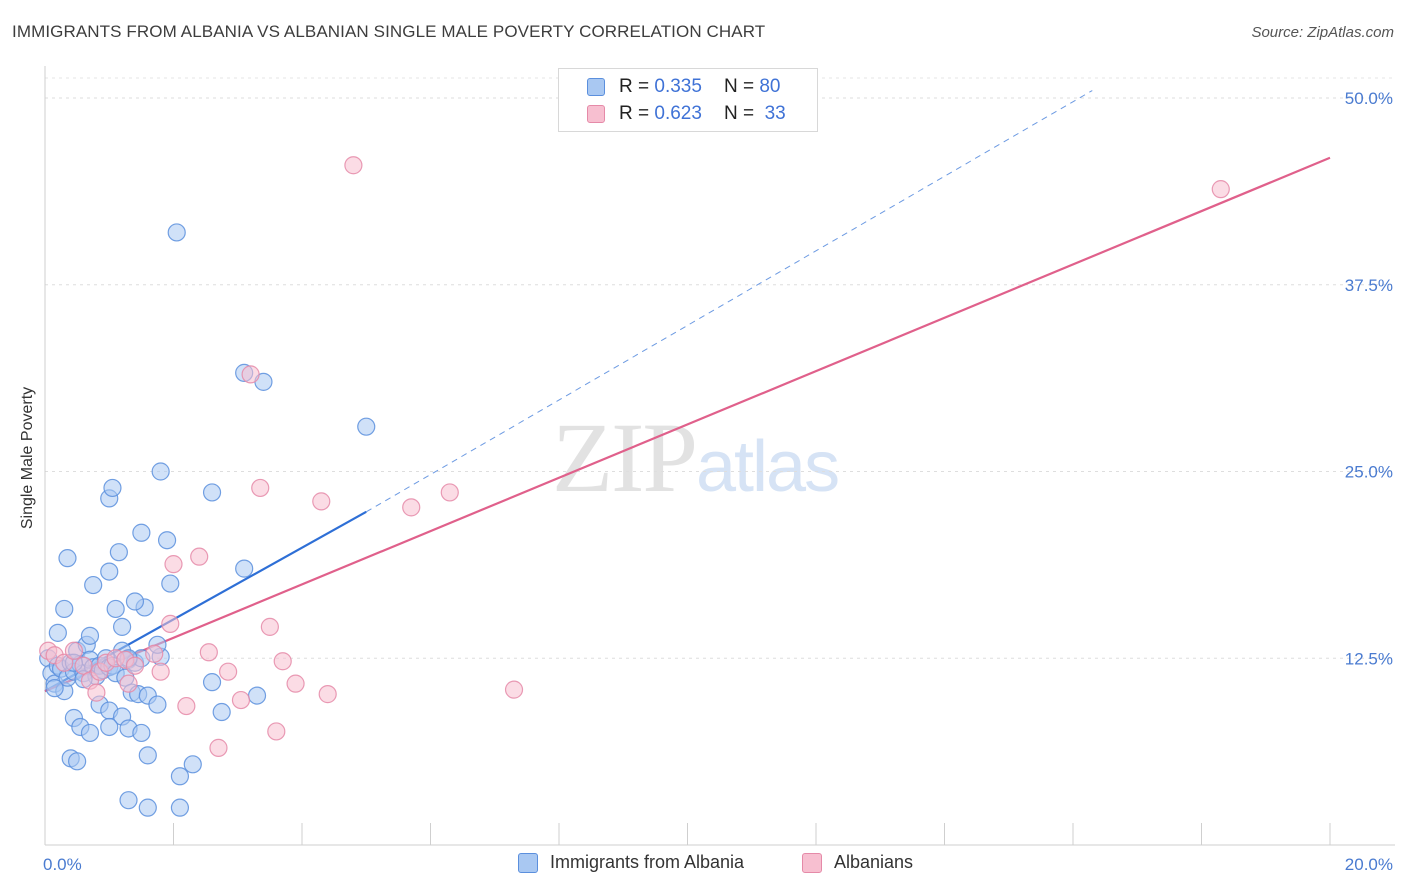 This screenshot has height=892, width=1406. What do you see at coordinates (688, 100) in the screenshot?
I see `stats-legend: R = 0.335 N = 80 R = 0.623 N = 33` at bounding box center [688, 100].